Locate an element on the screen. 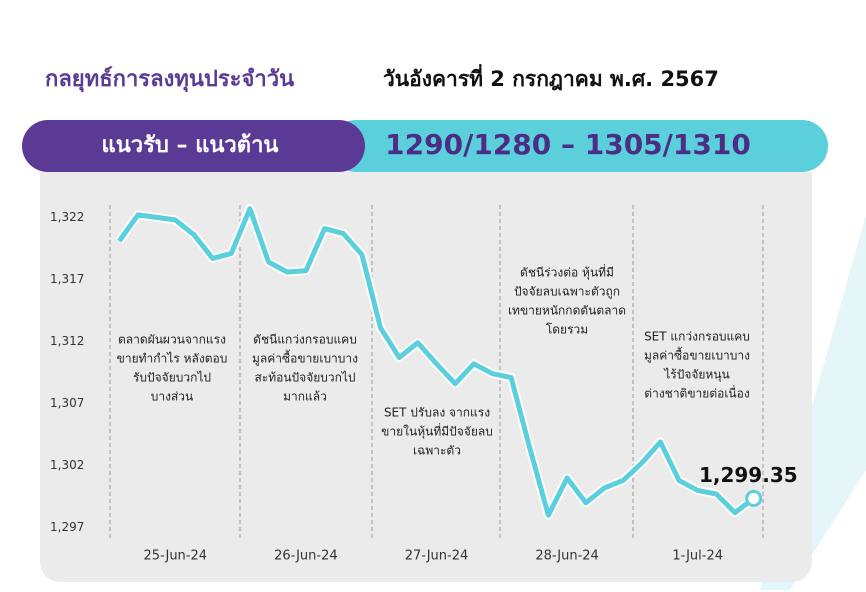 The width and height of the screenshot is (866, 592). annotation: ขายทำกำไร หลังตอบ is located at coordinates (172, 359).